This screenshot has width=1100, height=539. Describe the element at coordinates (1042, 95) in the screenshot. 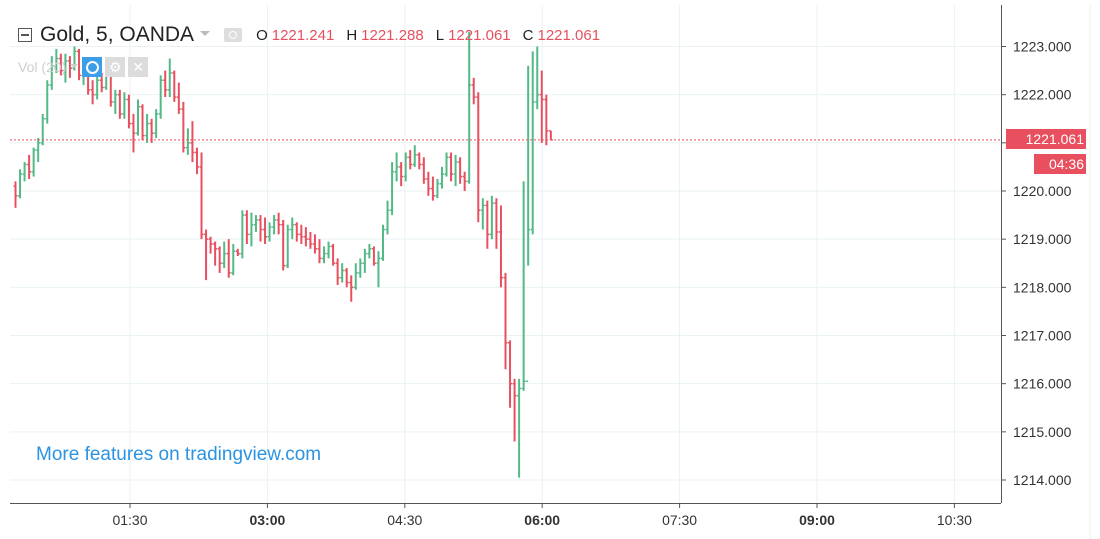

I see `y-tick-label: 1222.000` at that location.